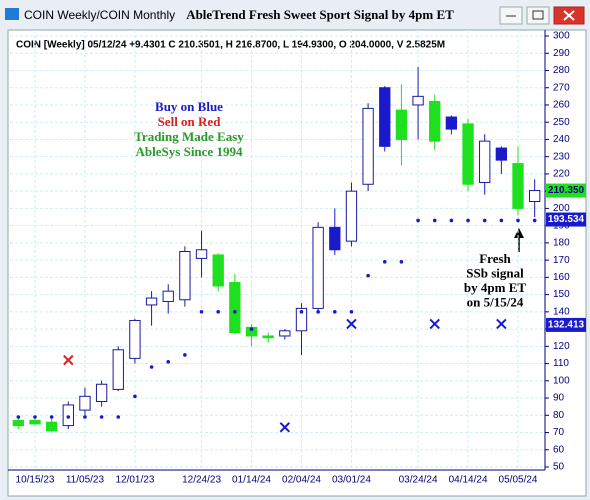  I want to click on y-tick-label: 250, so click(561, 122).